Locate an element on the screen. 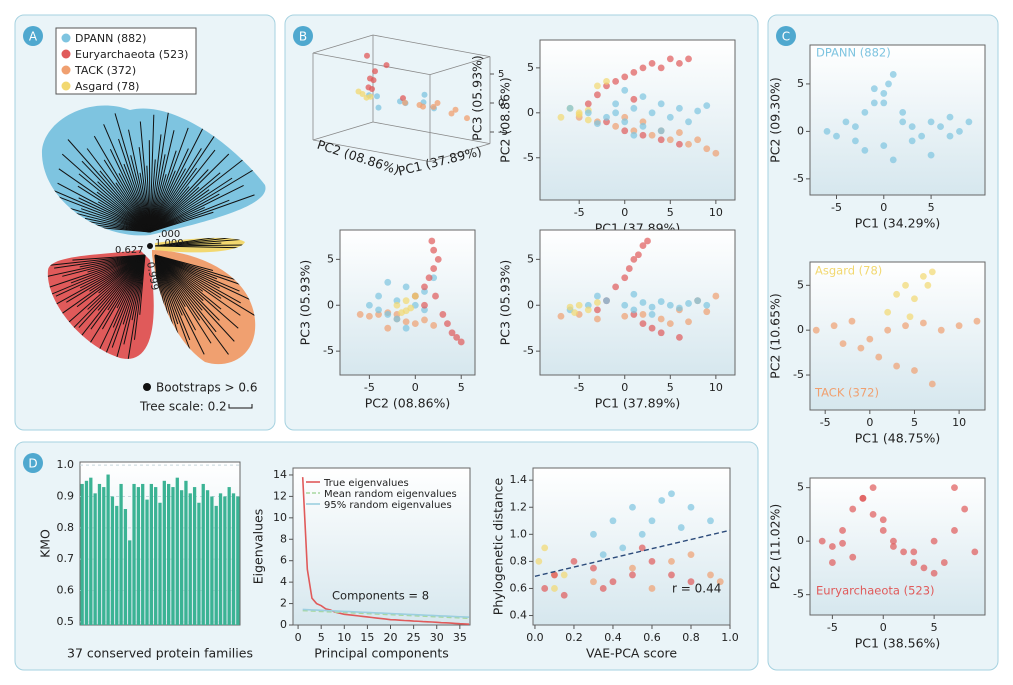 This screenshot has width=1013, height=685. y-tick-label: 6 is located at coordinates (283, 560).